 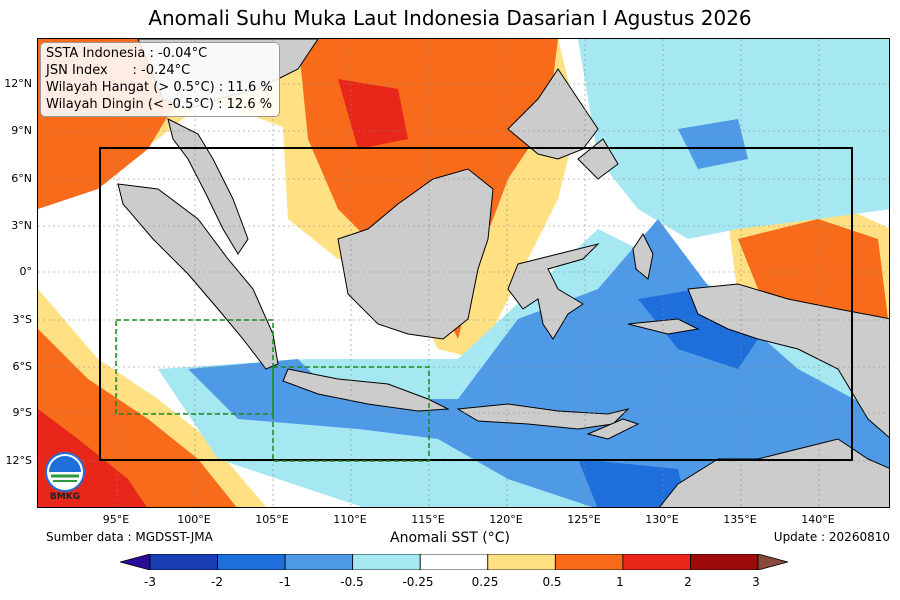 I want to click on lat-tick: 3°S, so click(x=22, y=319).